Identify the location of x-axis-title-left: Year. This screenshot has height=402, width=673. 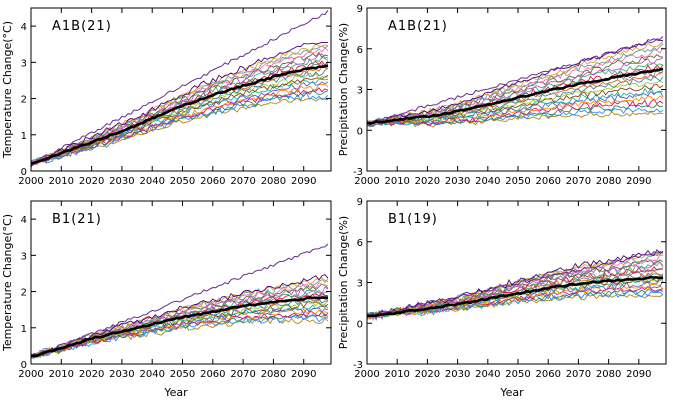
(175, 392).